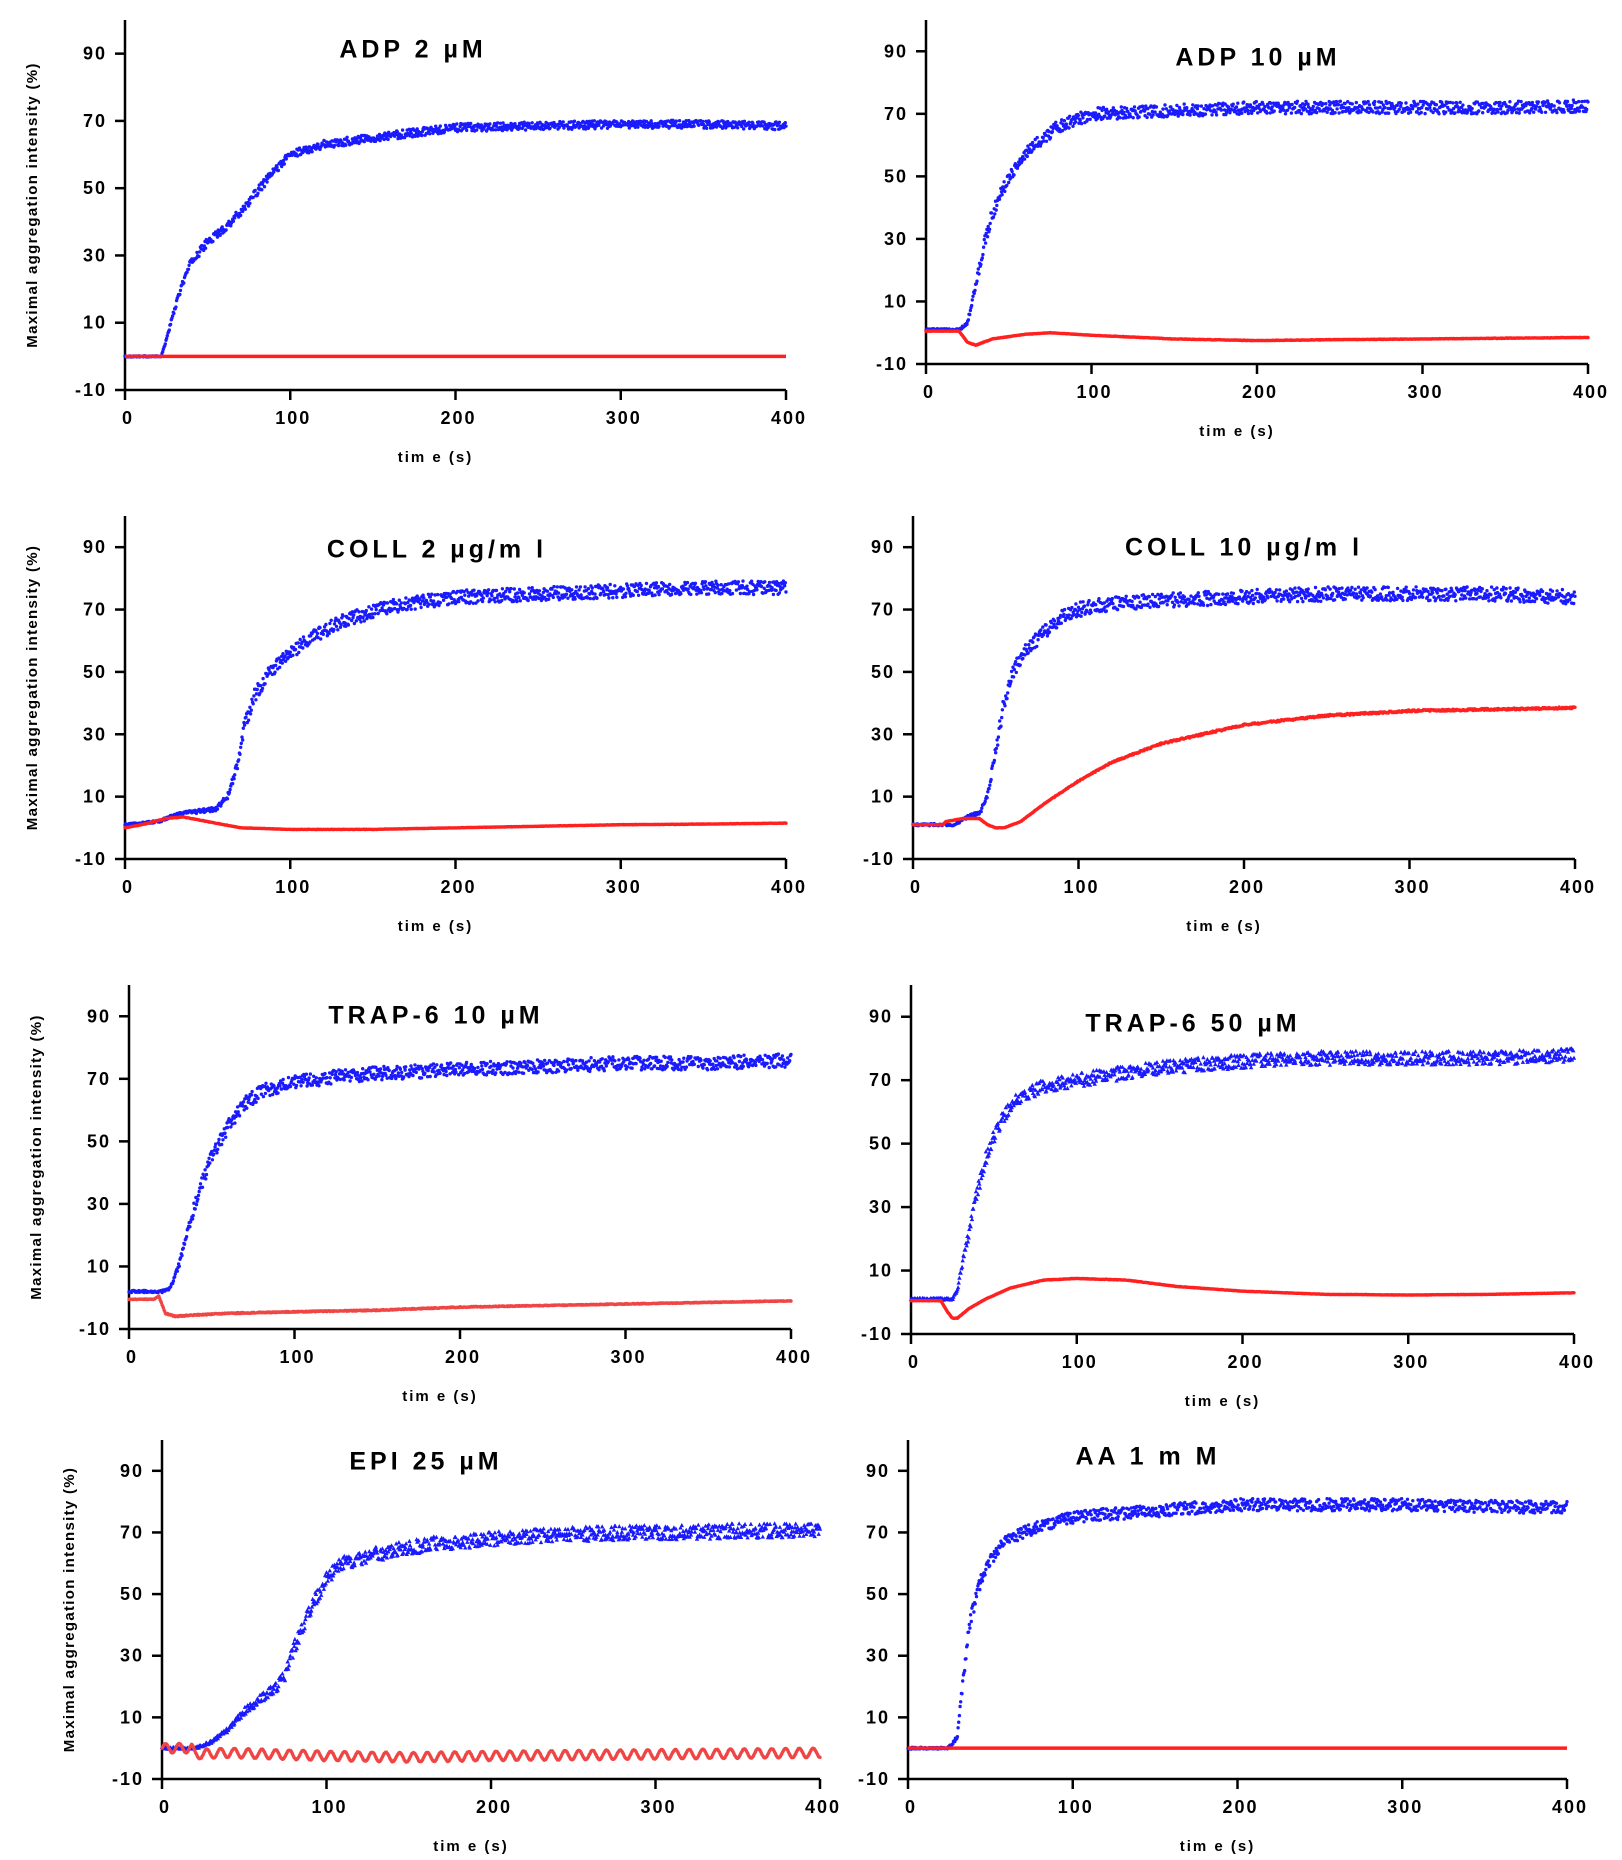 The width and height of the screenshot is (1622, 1860). What do you see at coordinates (1148, 1457) in the screenshot?
I see `chart-title: AA 1 m M` at bounding box center [1148, 1457].